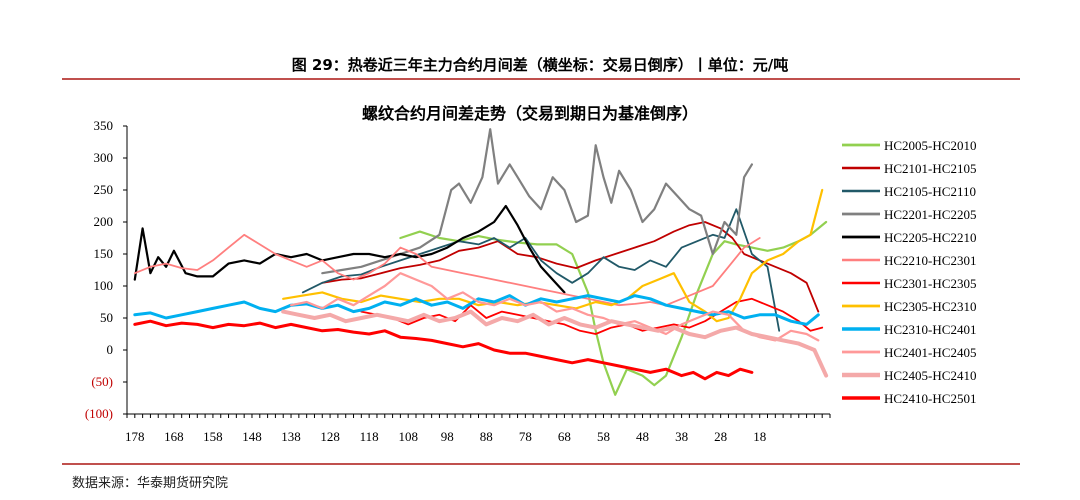 Image resolution: width=1080 pixels, height=500 pixels. Describe the element at coordinates (104, 253) in the screenshot. I see `y-tick-label: 150` at that location.